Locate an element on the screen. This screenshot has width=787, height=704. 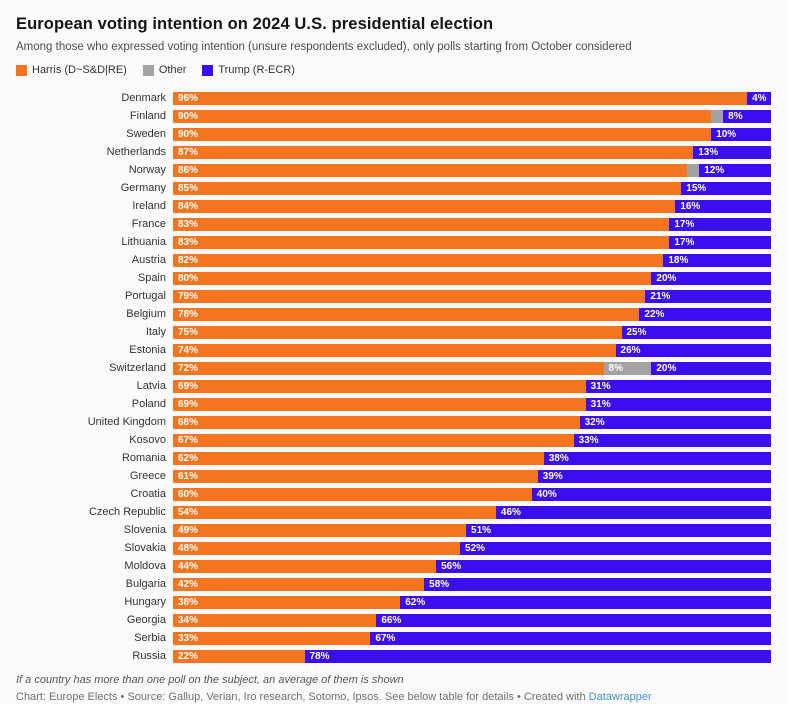
segment-value-label: 90% is located at coordinates (188, 134).